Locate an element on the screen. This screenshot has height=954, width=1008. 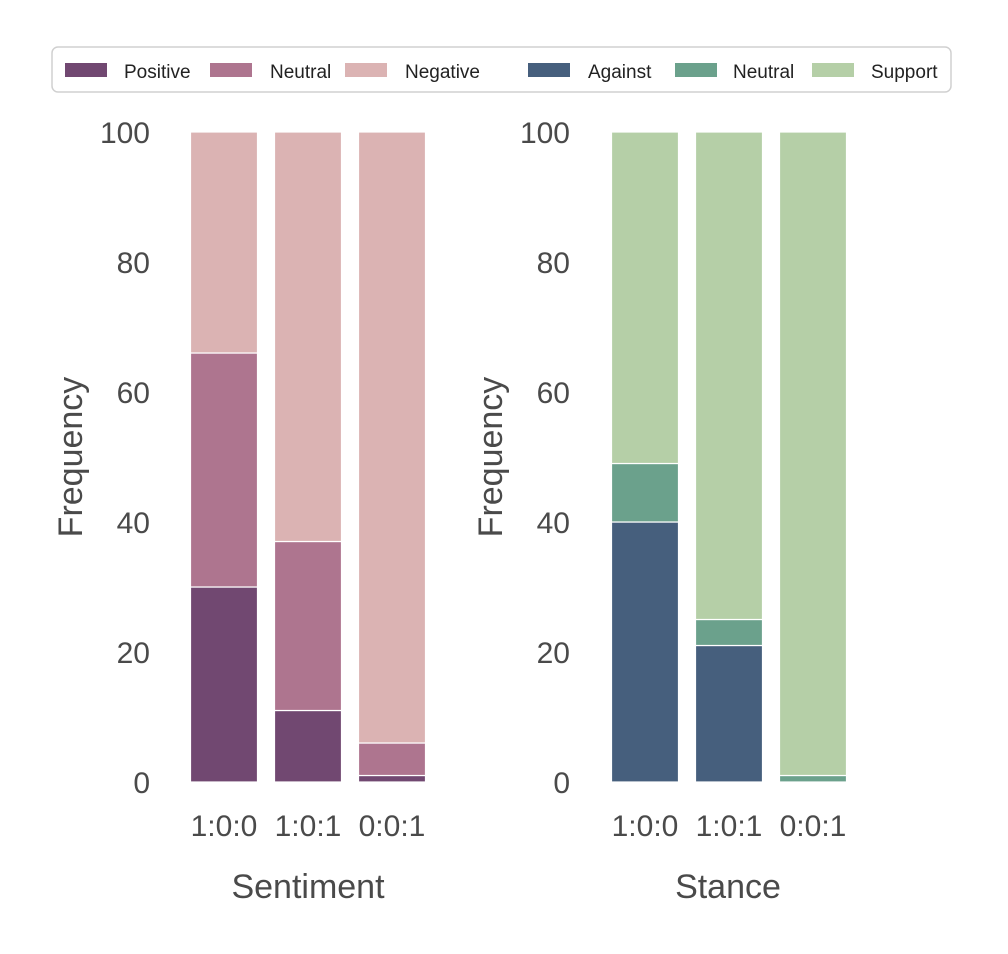
legend-swatch-negative is located at coordinates (366, 70).